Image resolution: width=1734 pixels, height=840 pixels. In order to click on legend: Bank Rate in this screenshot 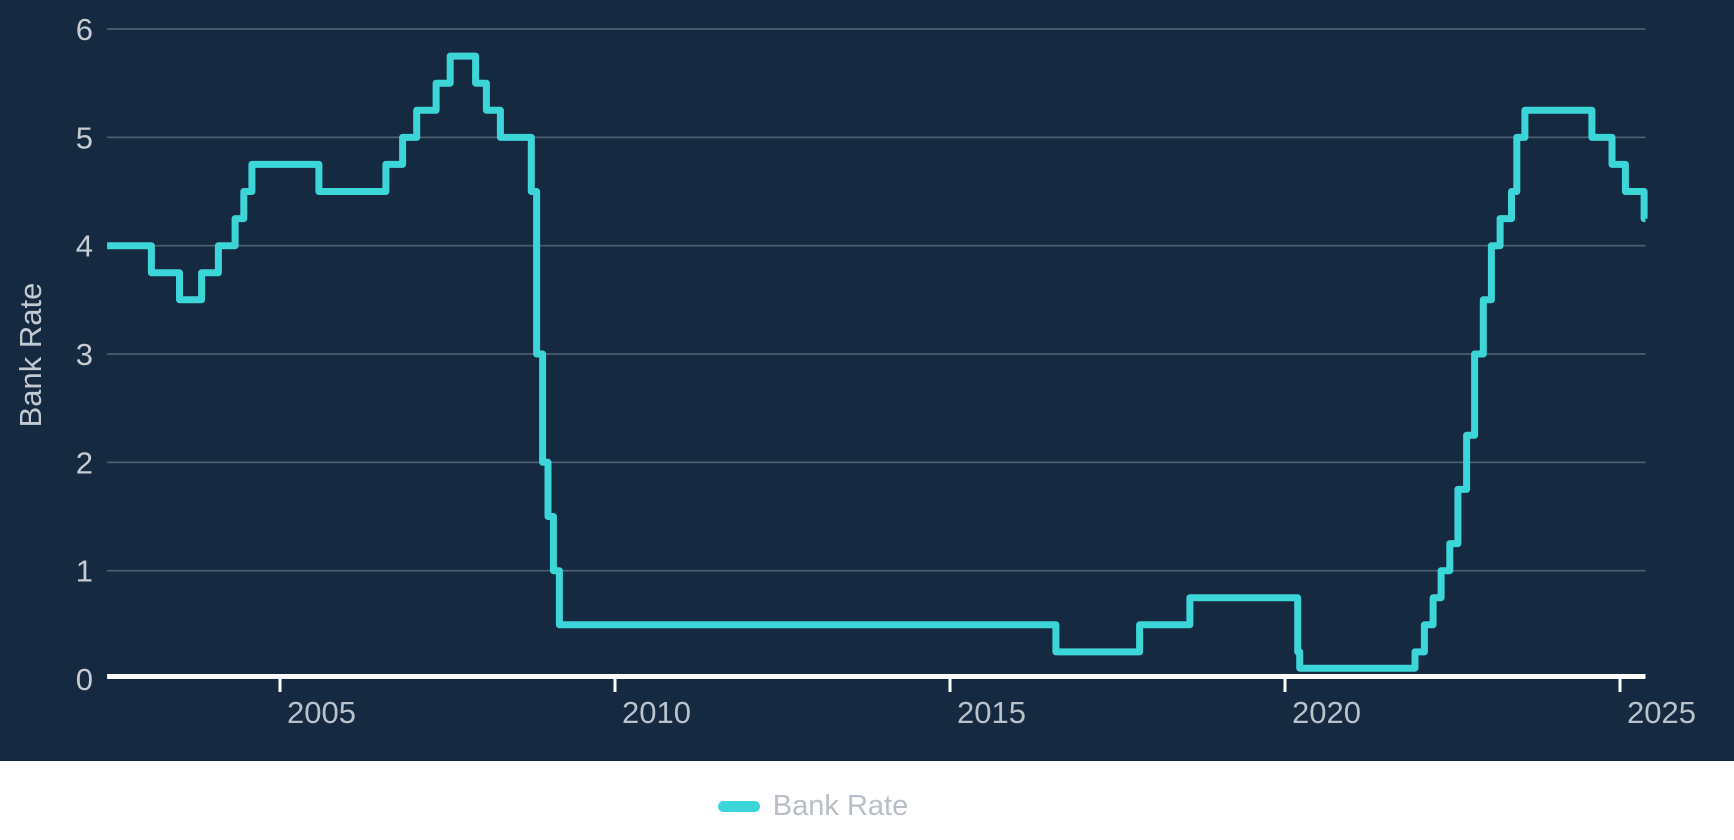, I will do `click(867, 800)`.